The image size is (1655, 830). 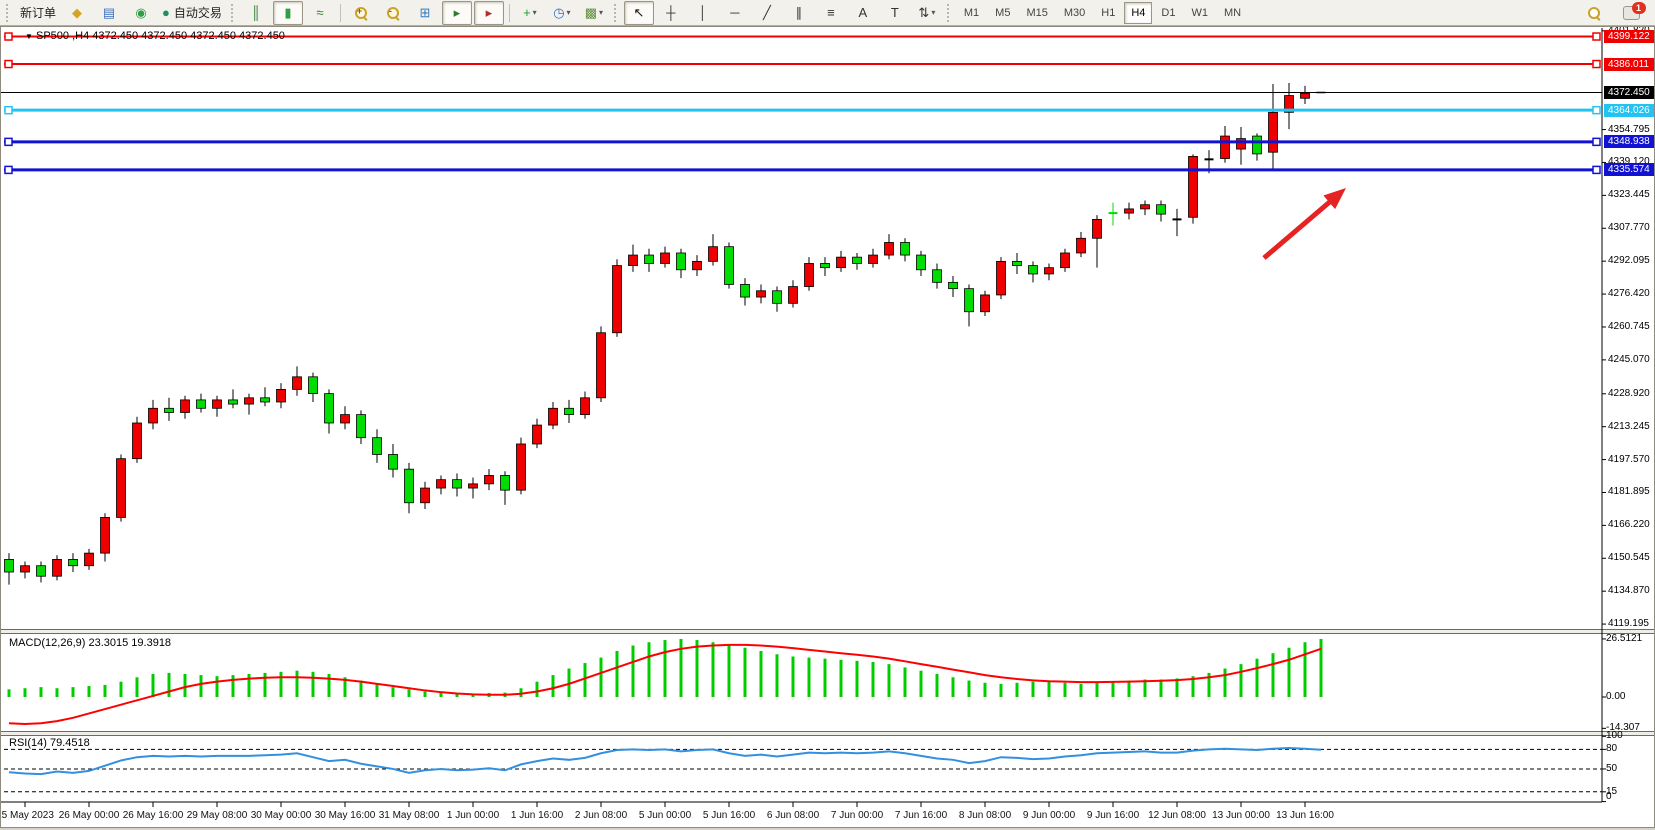 I want to click on market-watch-icon: ◆, so click(x=77, y=12).